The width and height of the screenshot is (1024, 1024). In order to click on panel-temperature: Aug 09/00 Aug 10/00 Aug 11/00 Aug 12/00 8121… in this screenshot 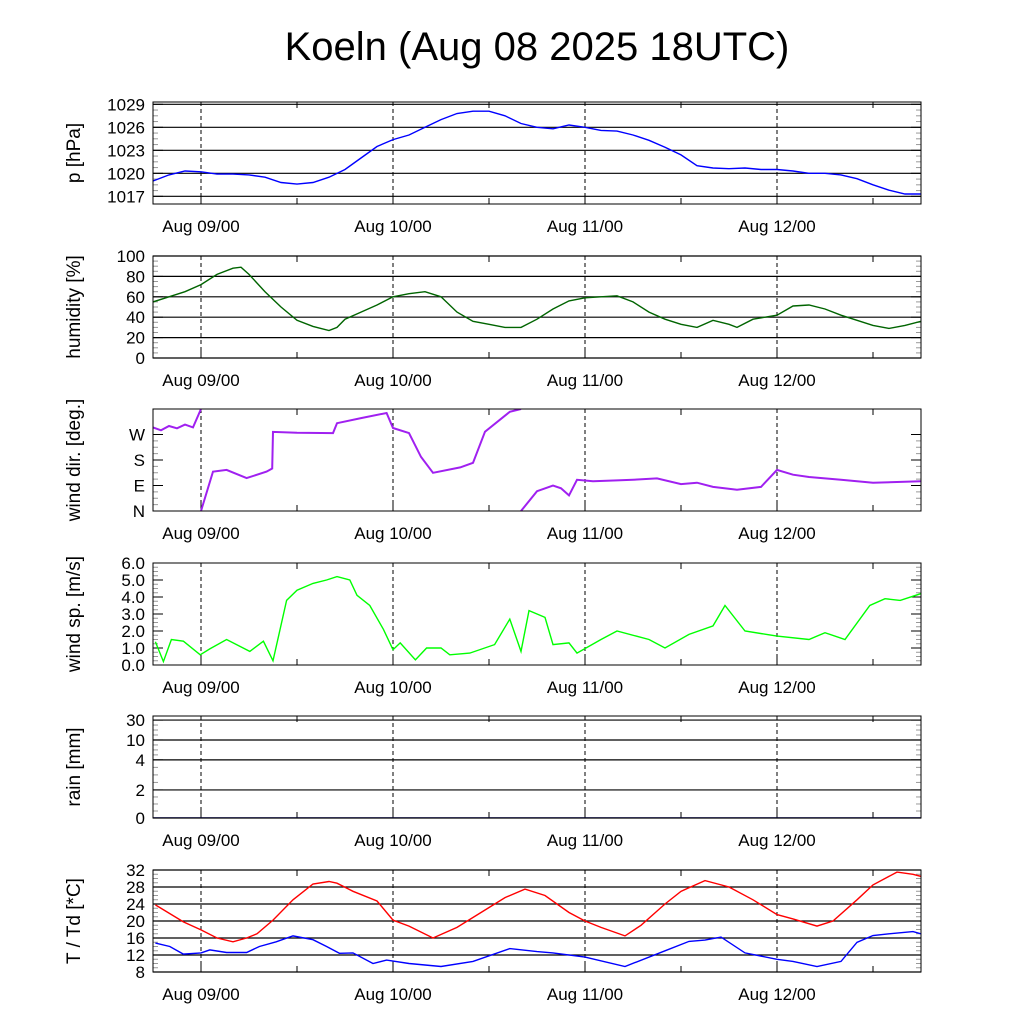, I will do `click(493, 932)`.